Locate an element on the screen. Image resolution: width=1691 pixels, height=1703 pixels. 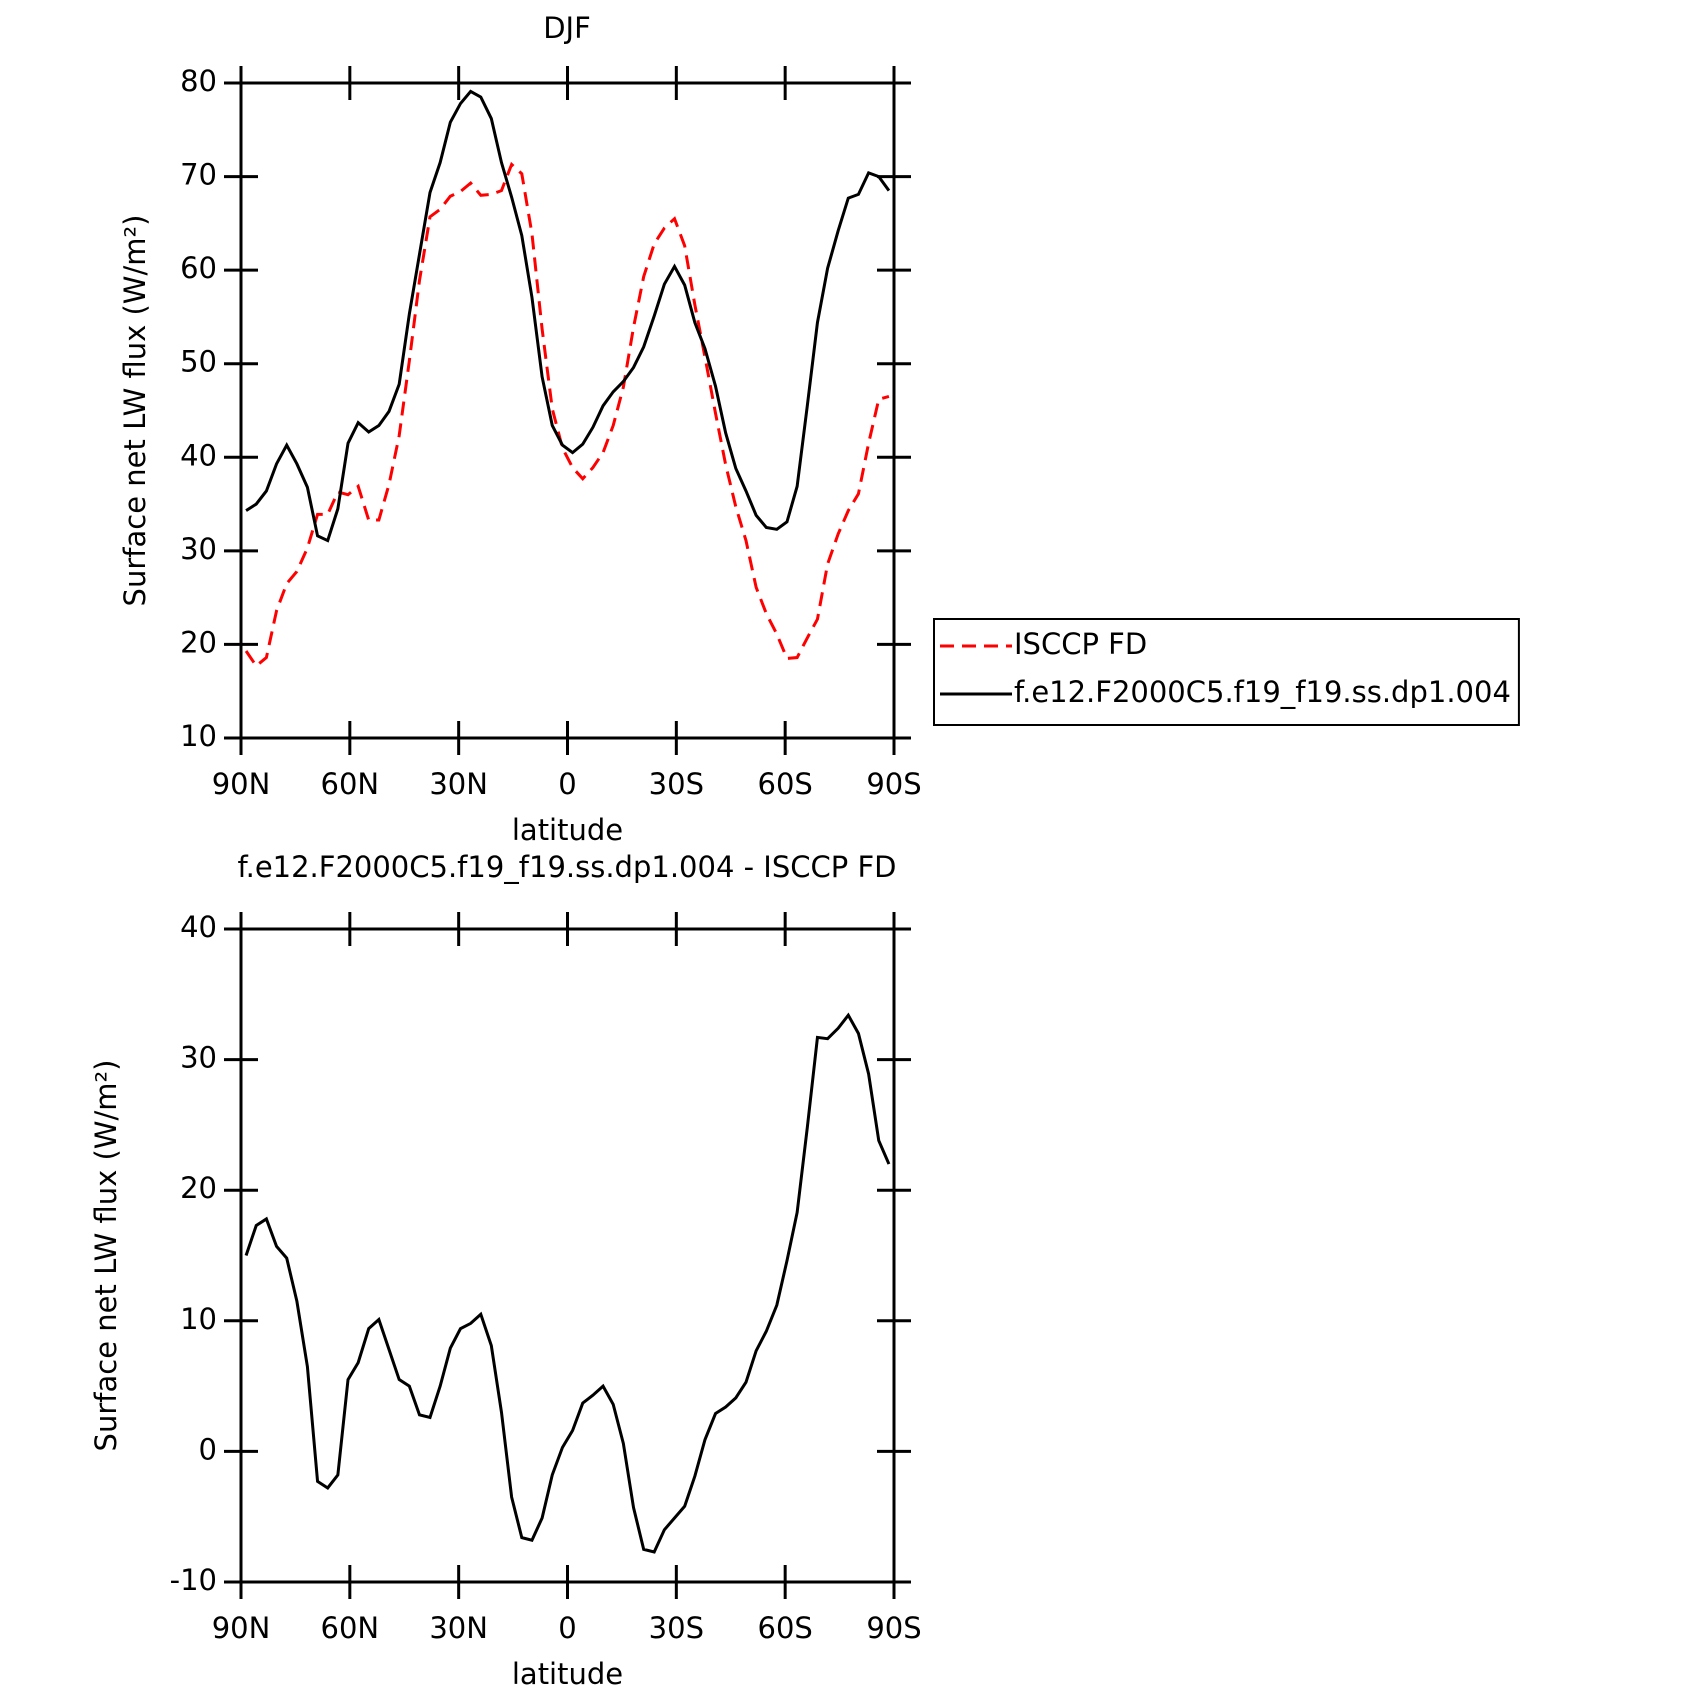
y-tick-label: 50 is located at coordinates (198, 362).